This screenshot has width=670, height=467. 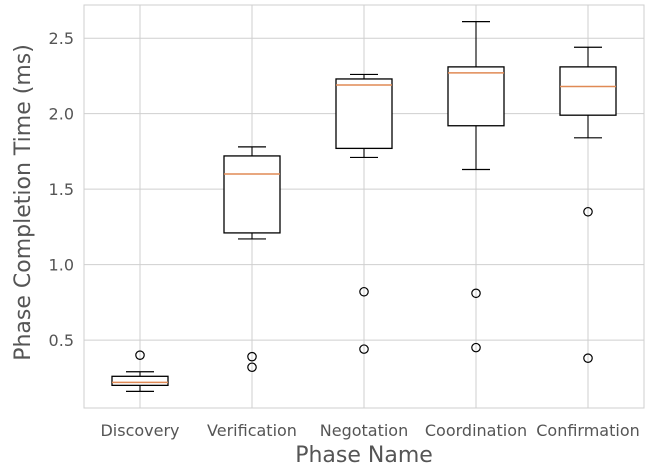 What do you see at coordinates (364, 455) in the screenshot?
I see `x-axis-title: Phase Name` at bounding box center [364, 455].